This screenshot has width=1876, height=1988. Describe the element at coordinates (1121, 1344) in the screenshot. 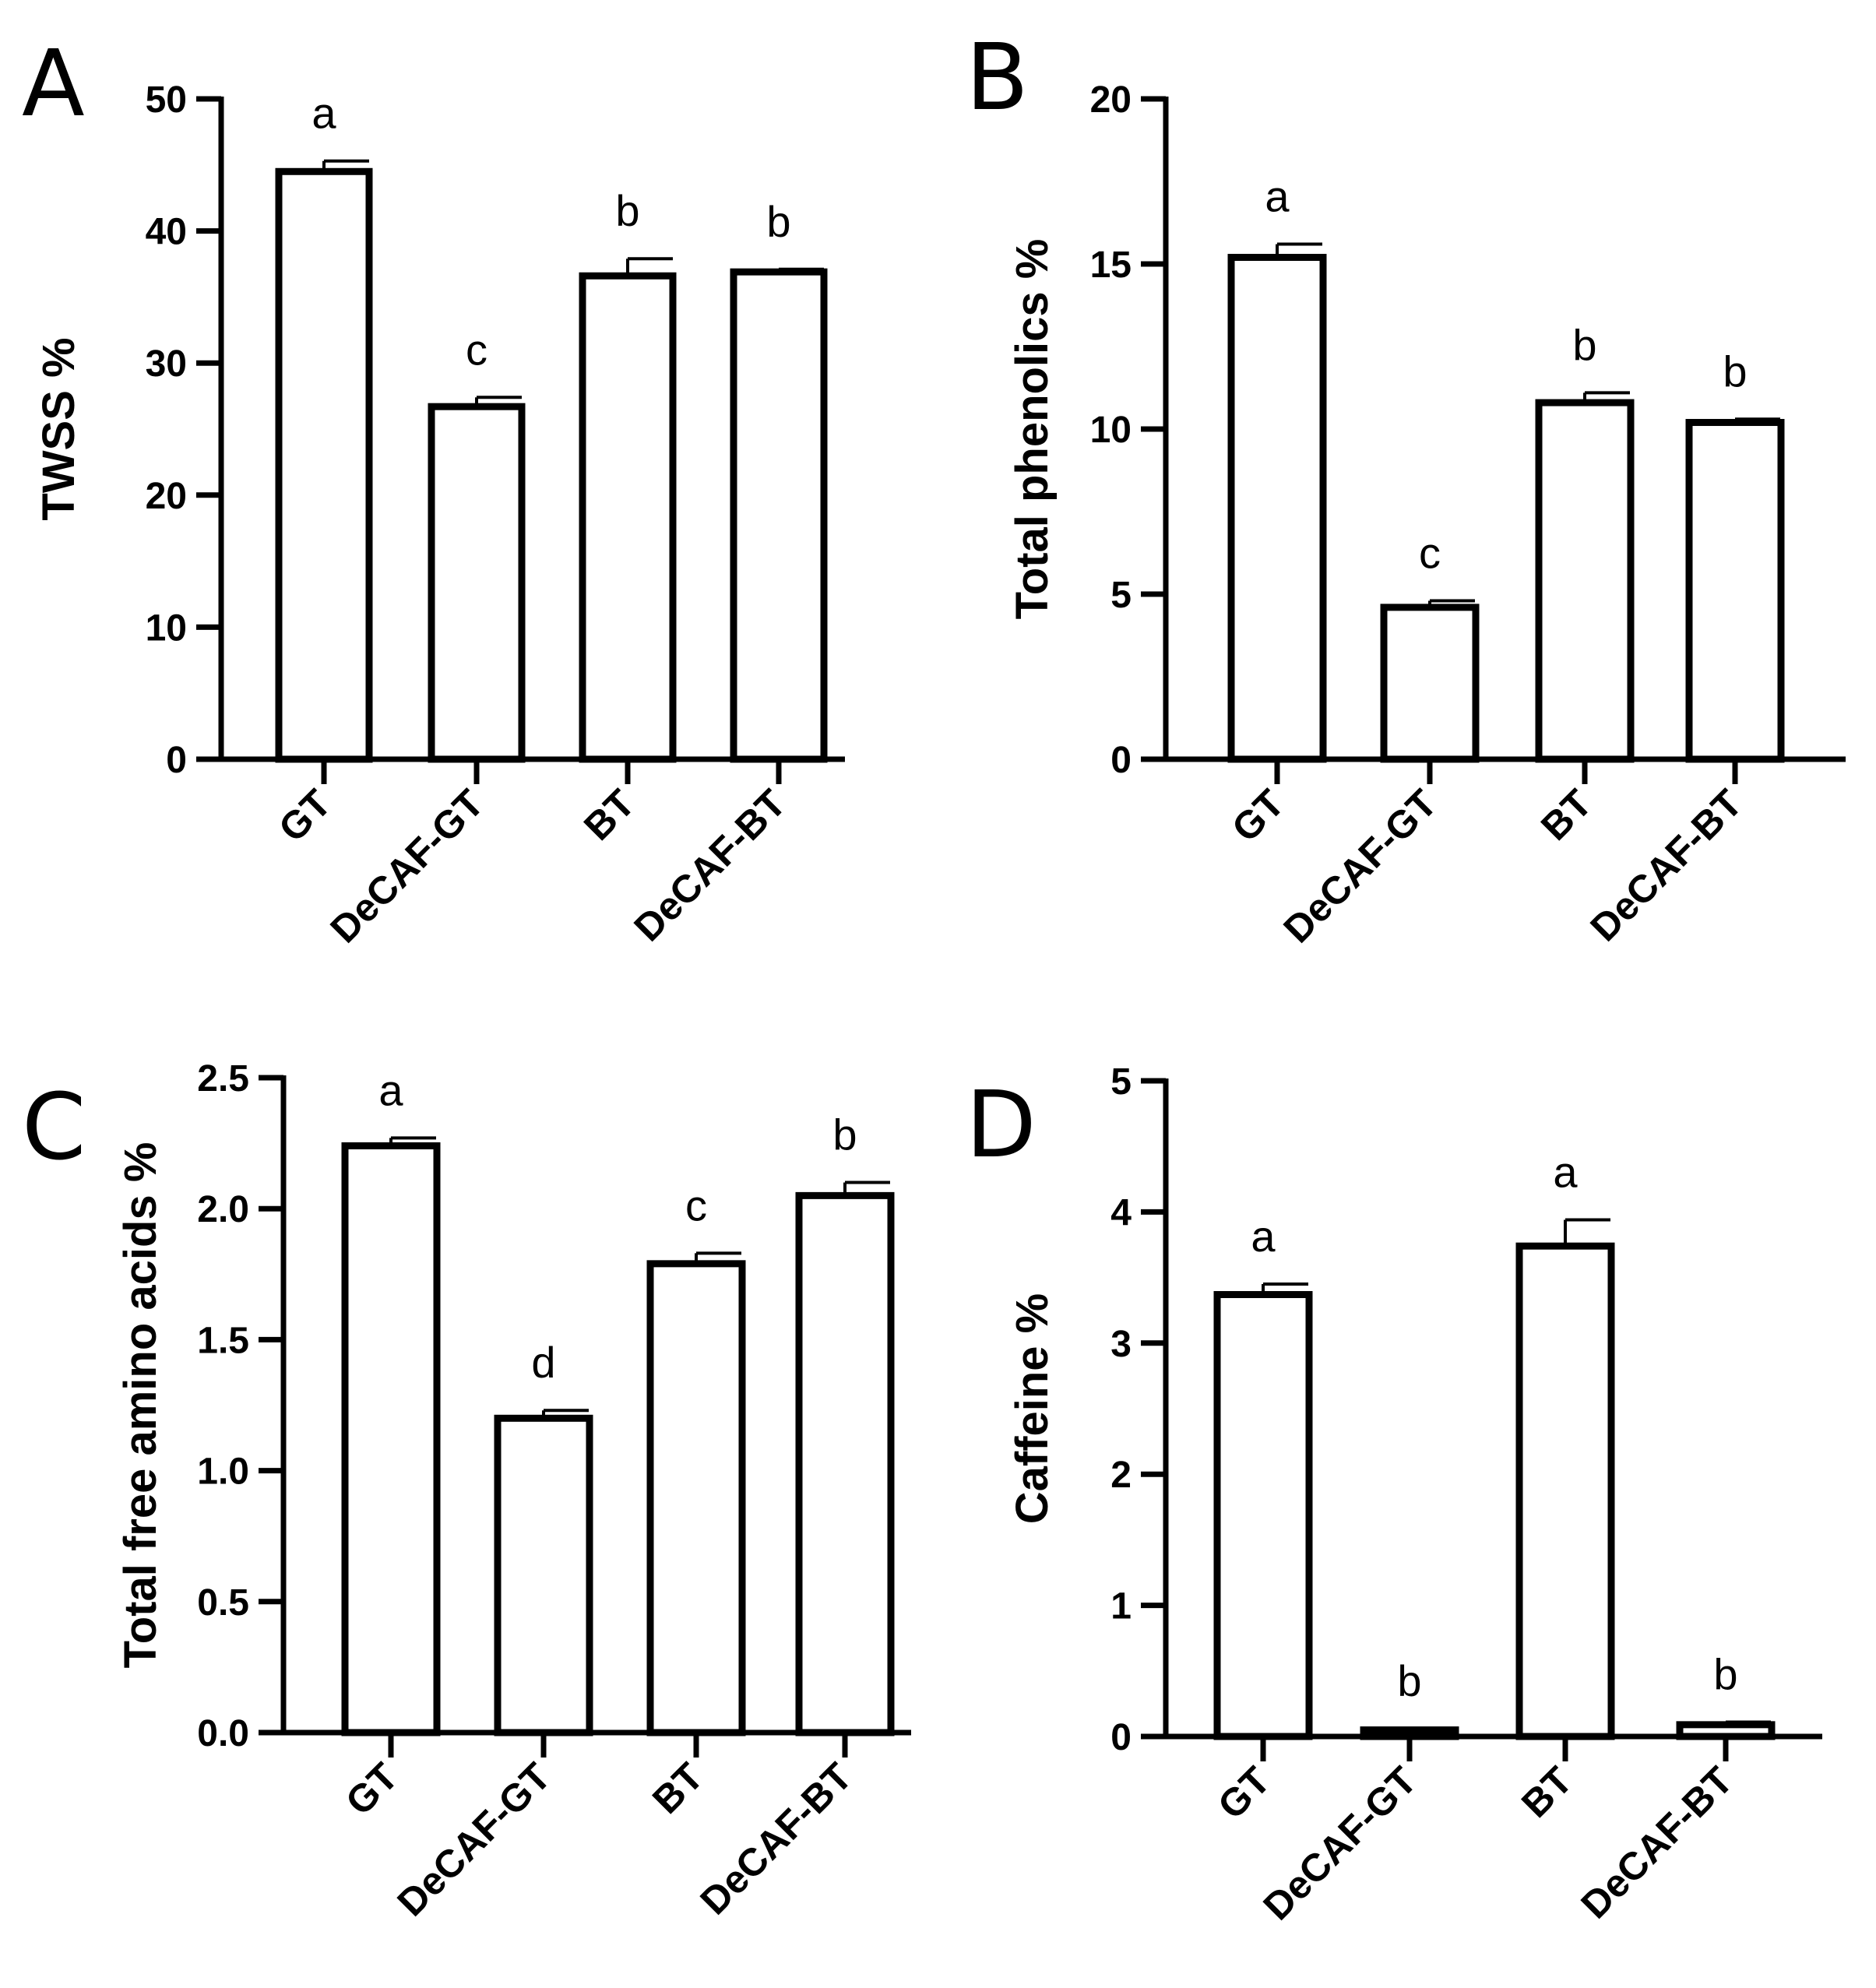

I see `y-tick-label: 3` at that location.